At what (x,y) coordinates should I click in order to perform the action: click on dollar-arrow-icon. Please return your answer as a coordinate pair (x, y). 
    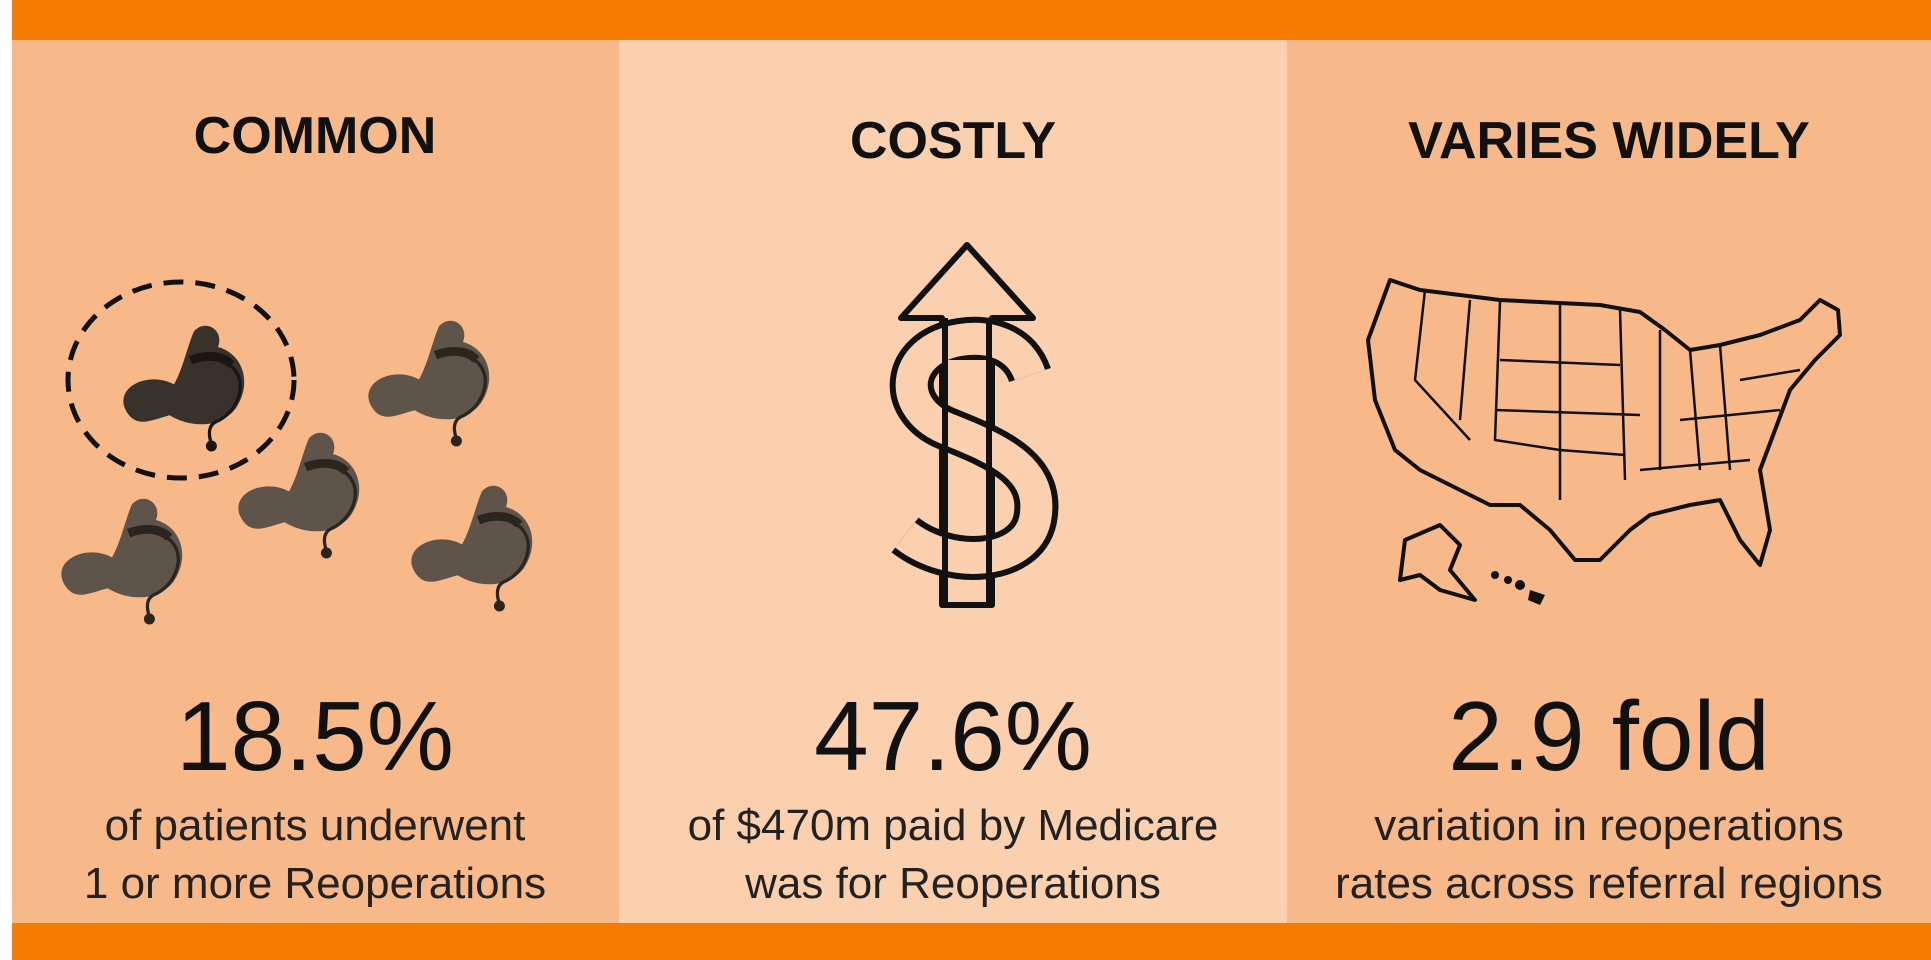
    Looking at the image, I should click on (974, 425).